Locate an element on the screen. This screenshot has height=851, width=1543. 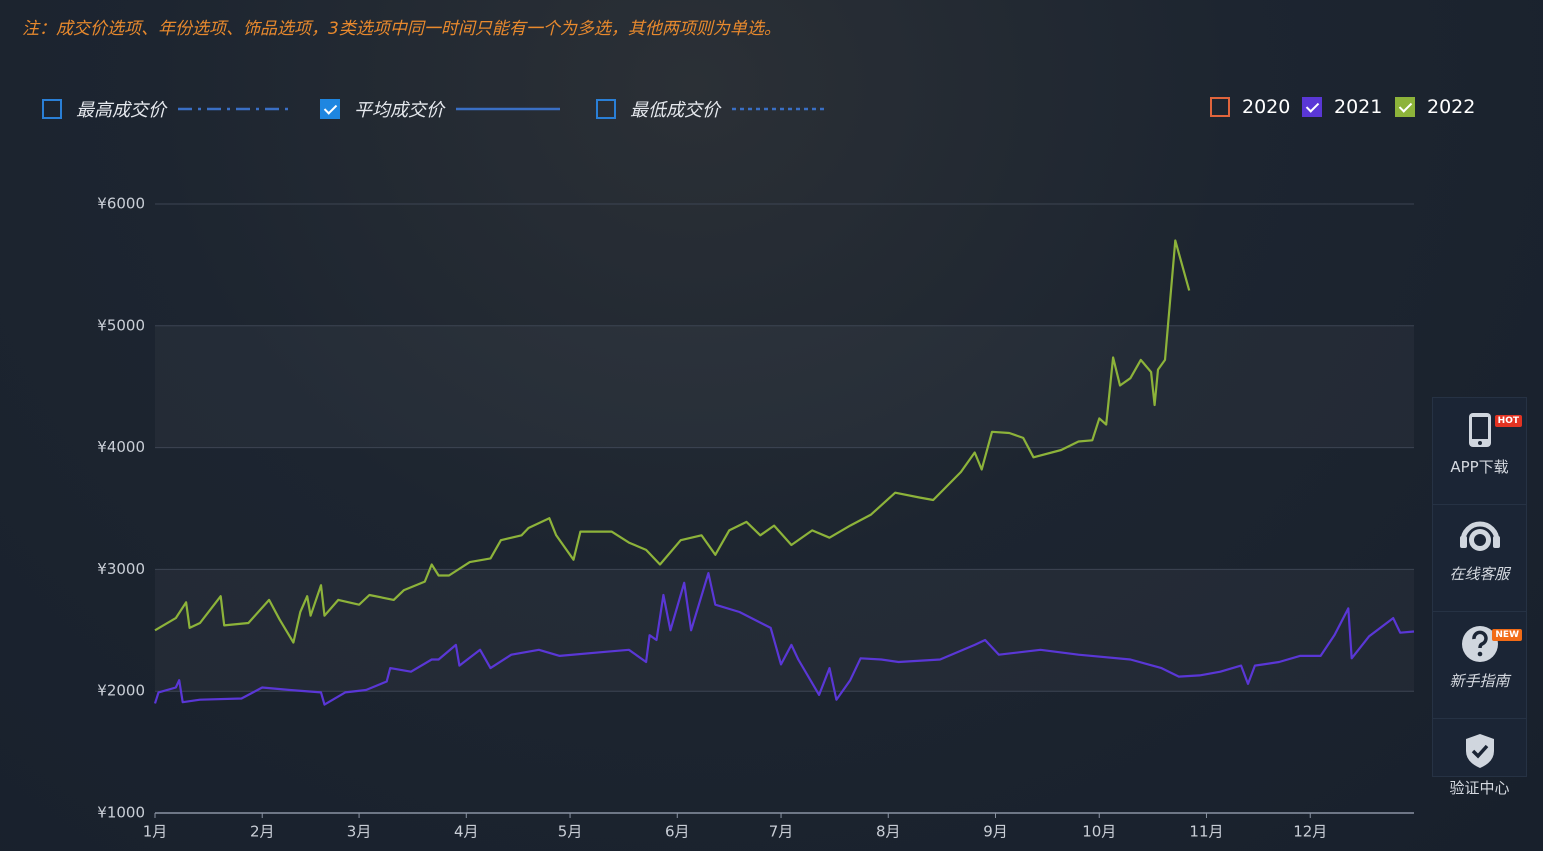
series-line is located at coordinates (784, 639).